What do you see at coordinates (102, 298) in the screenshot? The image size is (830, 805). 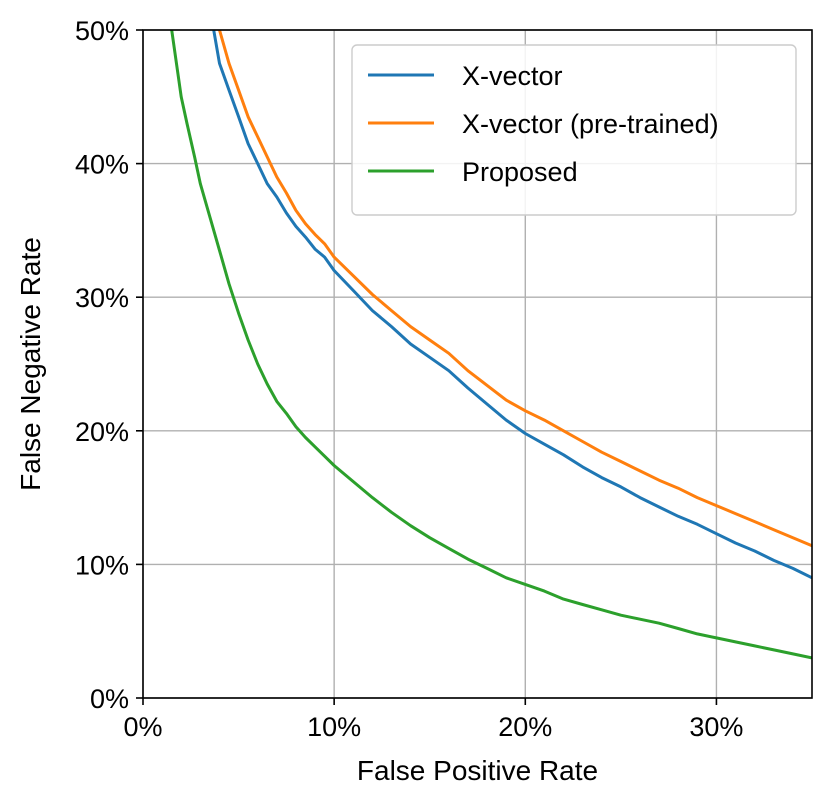 I see `y-tick-label: 30%` at bounding box center [102, 298].